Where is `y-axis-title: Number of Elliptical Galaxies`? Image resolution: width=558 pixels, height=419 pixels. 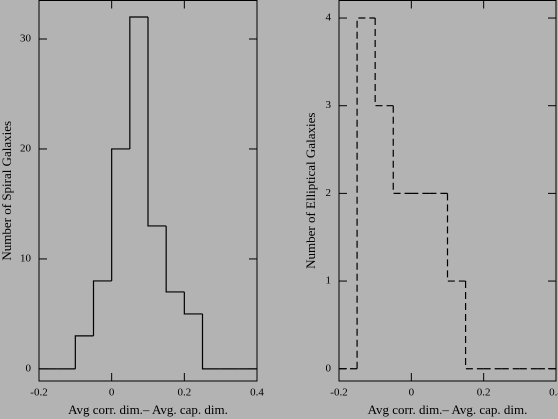
y-axis-title: Number of Elliptical Galaxies is located at coordinates (310, 191).